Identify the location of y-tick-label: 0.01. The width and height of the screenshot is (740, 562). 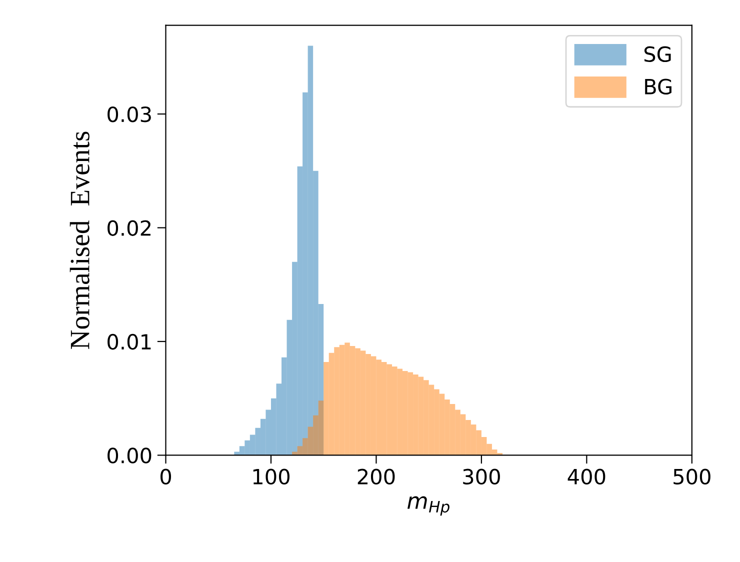
(129, 342).